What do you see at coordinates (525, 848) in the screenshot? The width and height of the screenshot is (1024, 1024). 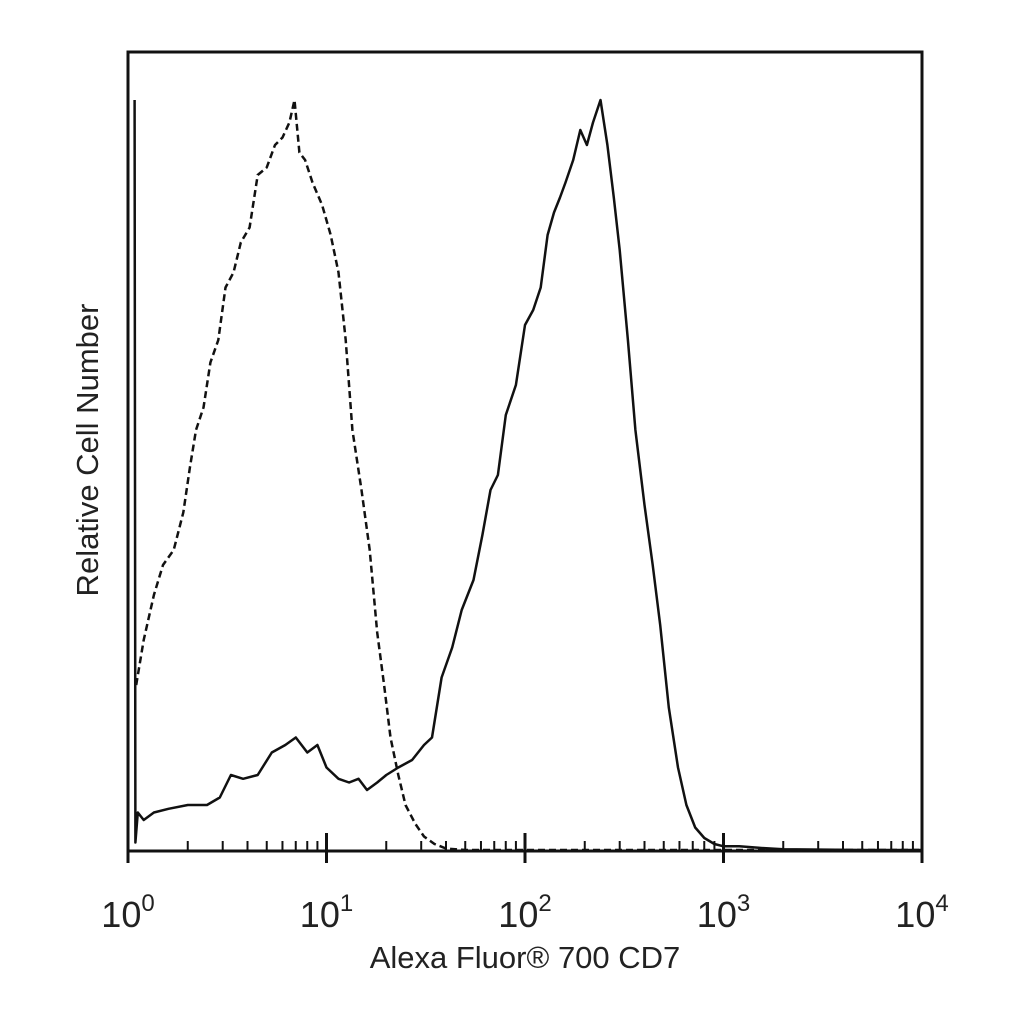 I see `x-major-ticks` at bounding box center [525, 848].